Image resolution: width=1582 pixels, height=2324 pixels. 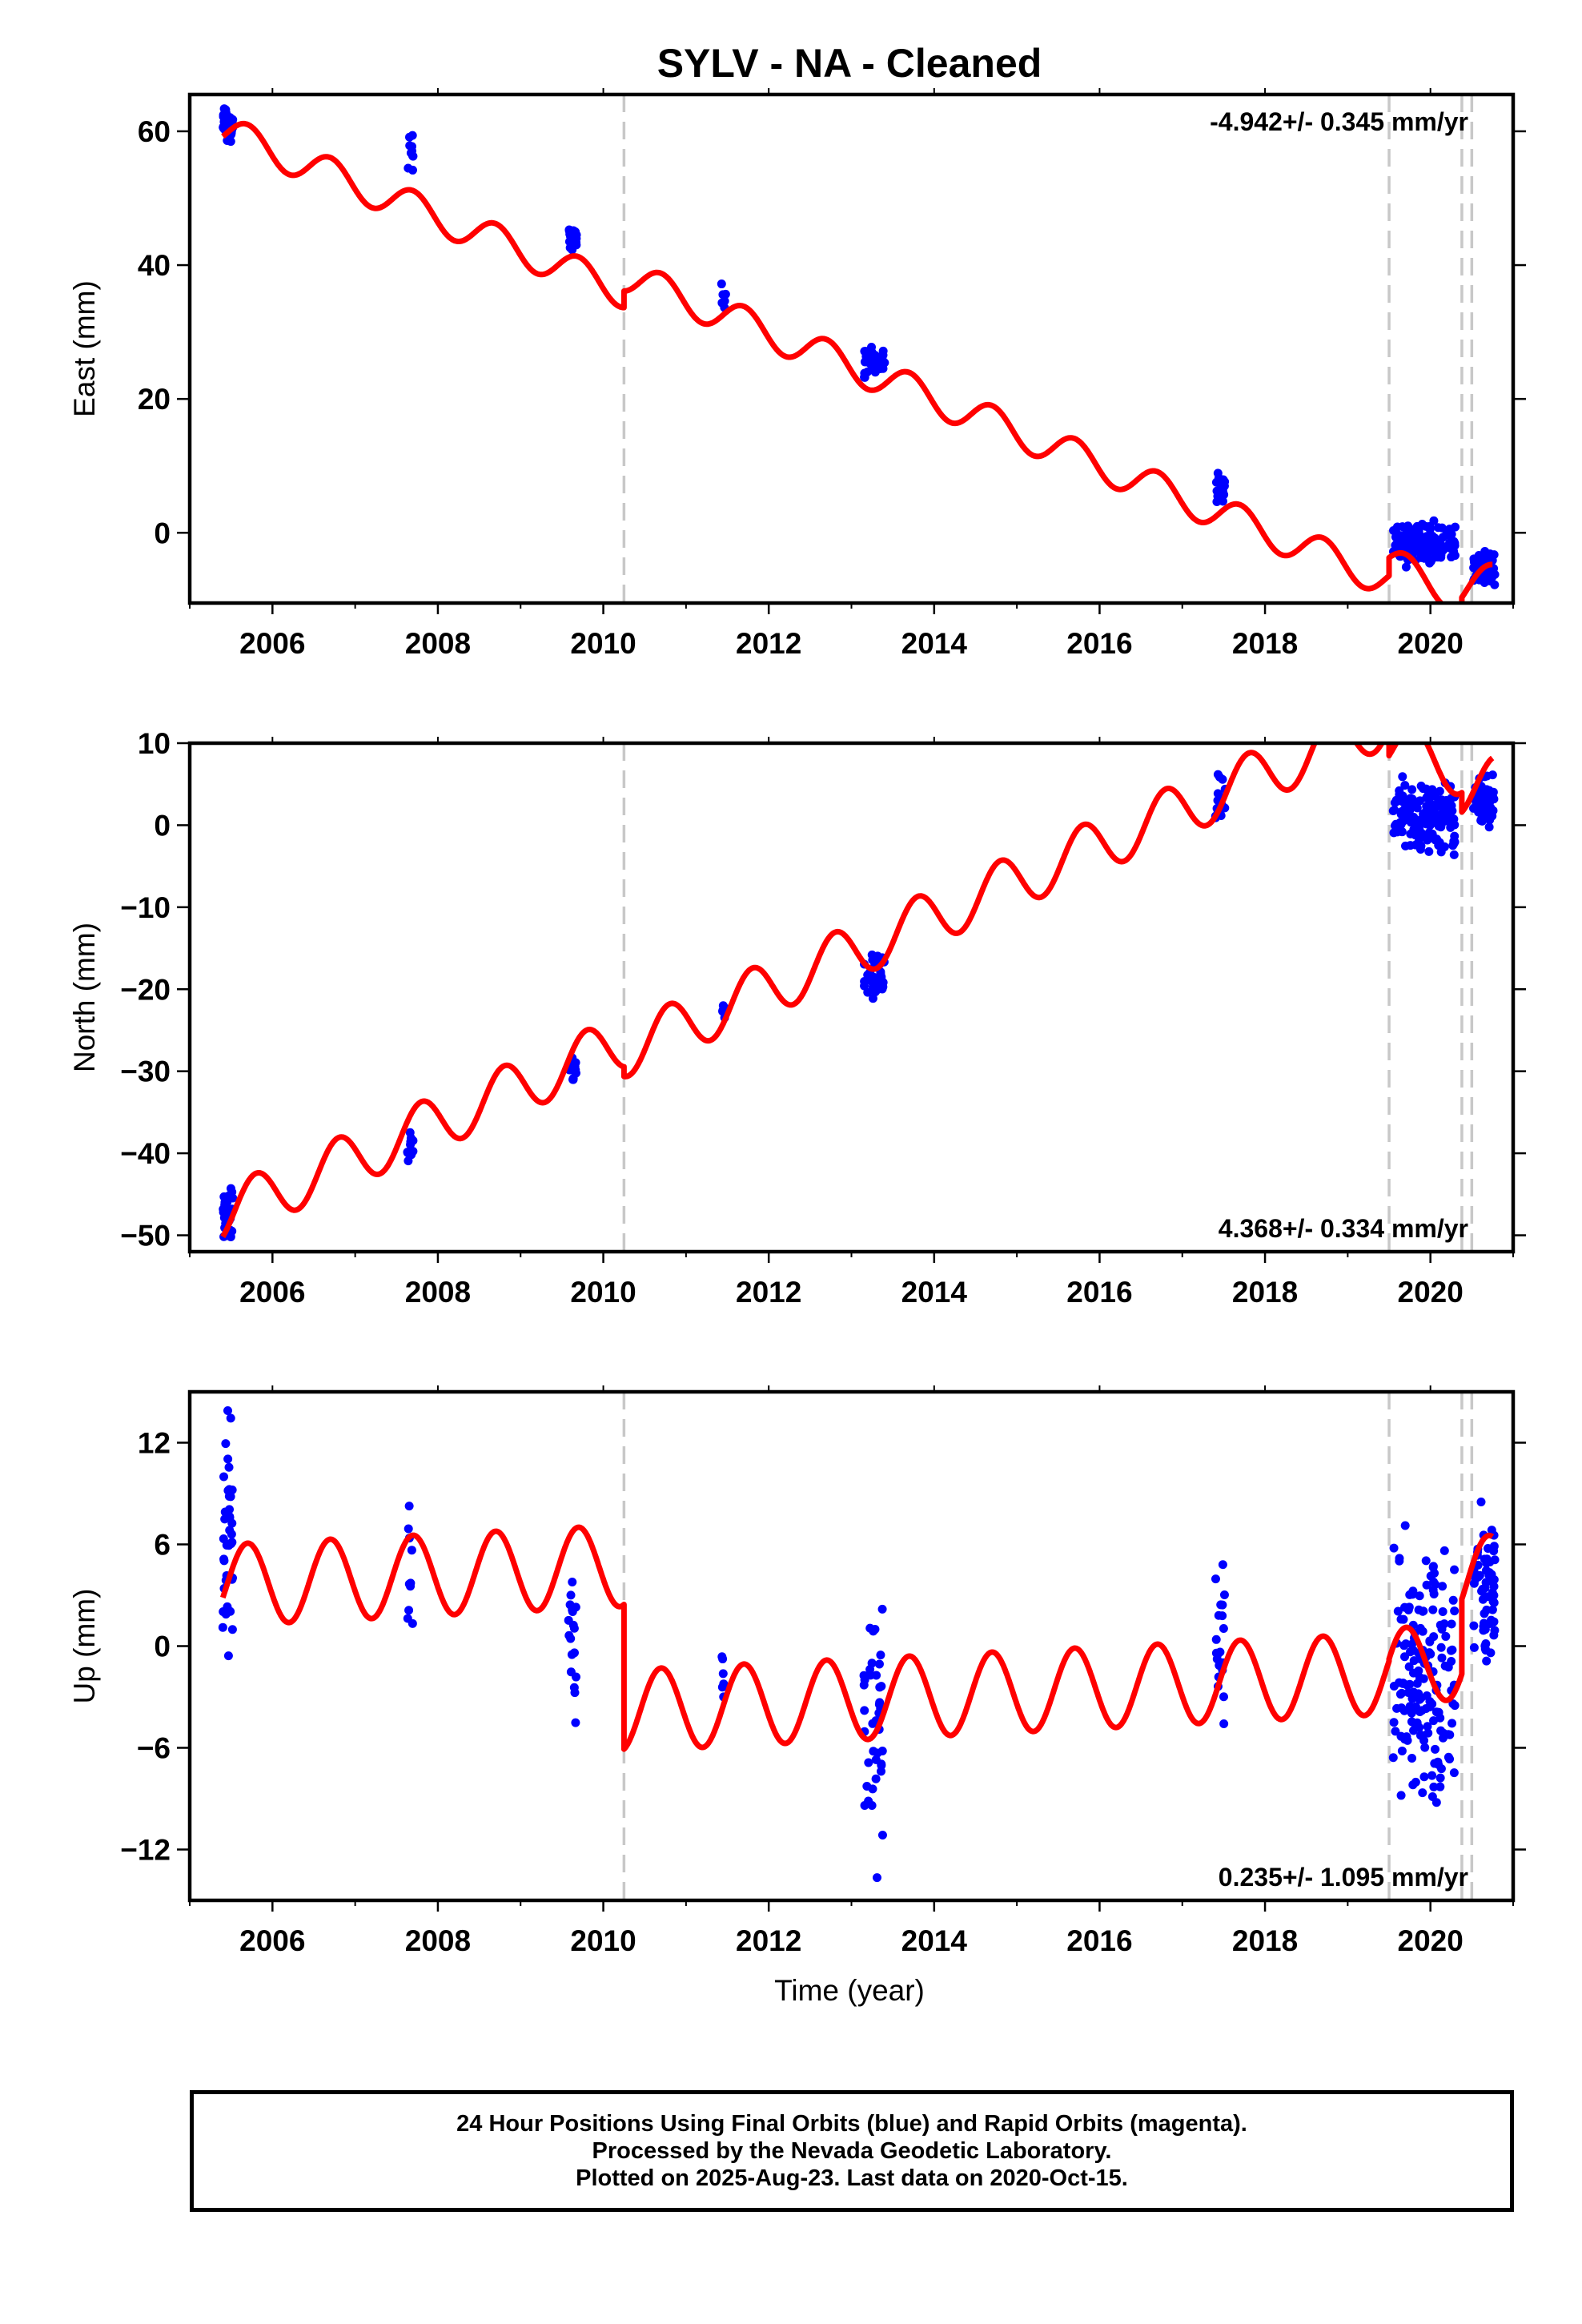 I want to click on y-tick-label: 0, so click(x=162, y=533).